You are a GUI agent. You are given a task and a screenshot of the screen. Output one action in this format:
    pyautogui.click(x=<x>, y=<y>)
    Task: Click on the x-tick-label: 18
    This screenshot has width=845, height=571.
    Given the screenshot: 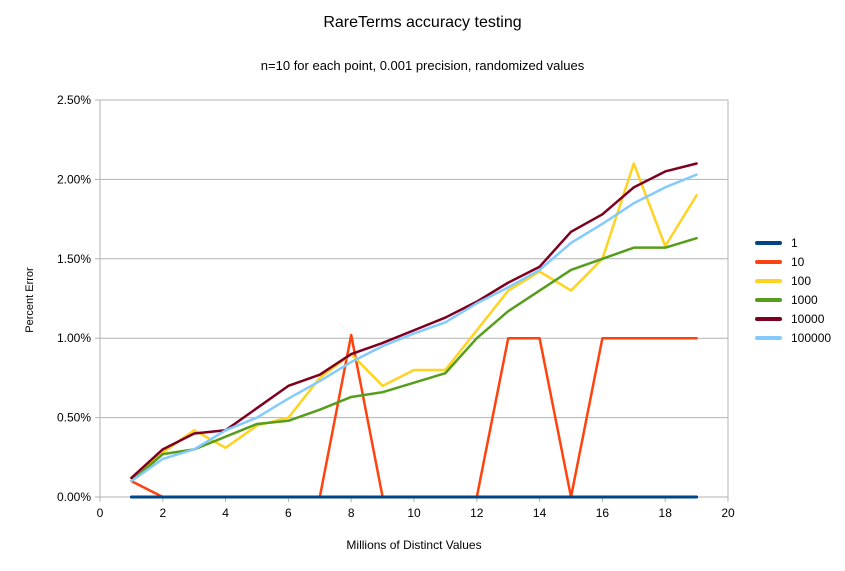 What is the action you would take?
    pyautogui.click(x=666, y=513)
    